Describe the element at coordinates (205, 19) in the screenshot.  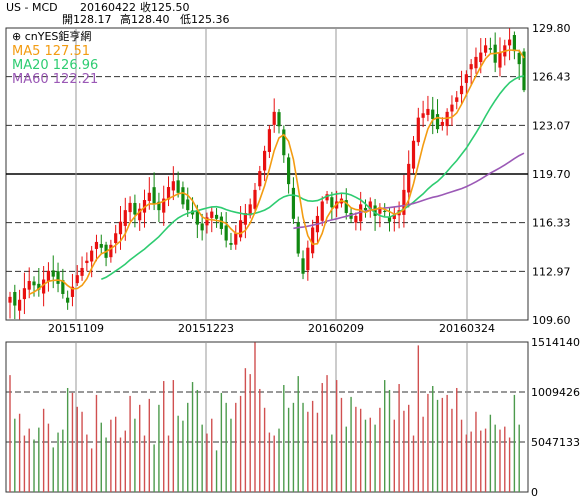
I see `low-label: 低125.36` at that location.